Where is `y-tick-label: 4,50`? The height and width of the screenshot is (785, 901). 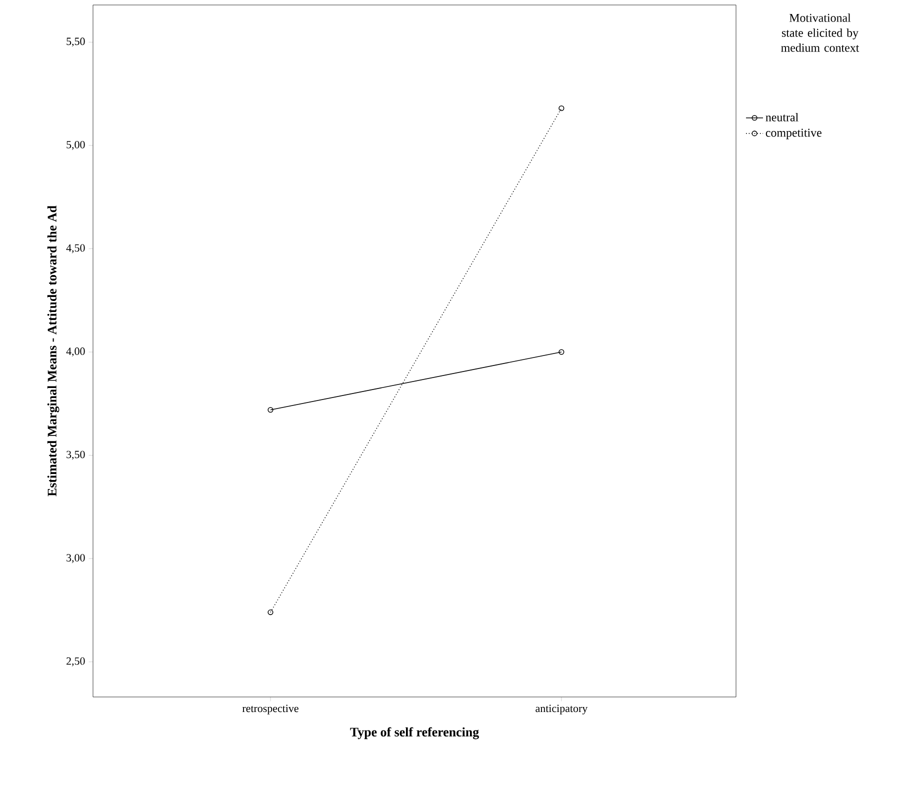 y-tick-label: 4,50 is located at coordinates (75, 249).